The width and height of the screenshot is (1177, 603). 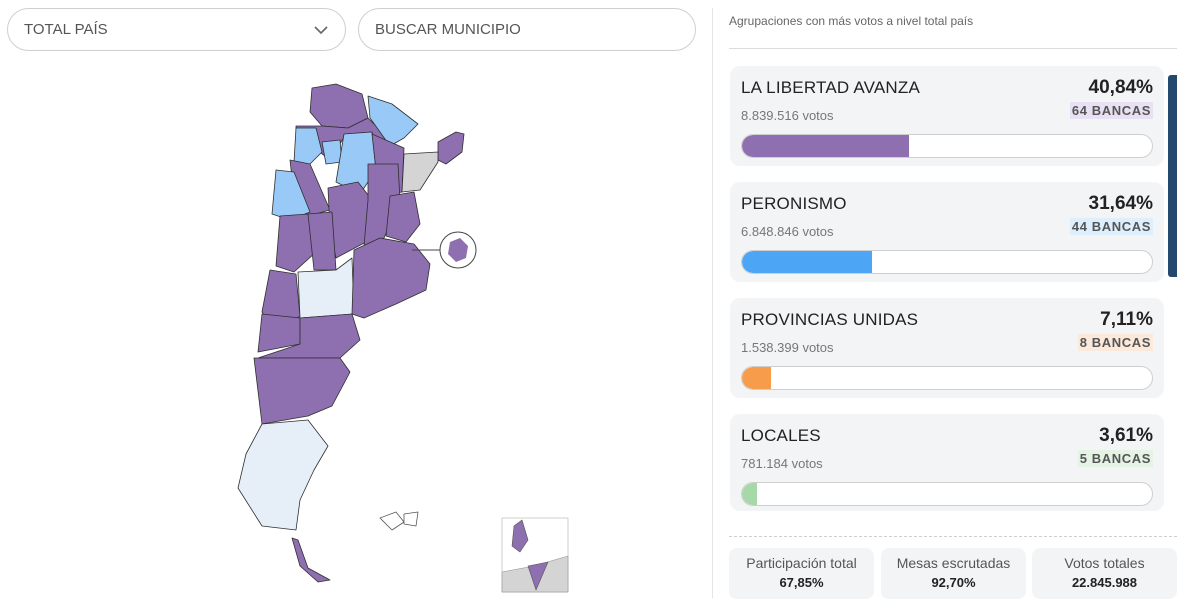 What do you see at coordinates (801, 563) in the screenshot?
I see `stat-label: Participación total` at bounding box center [801, 563].